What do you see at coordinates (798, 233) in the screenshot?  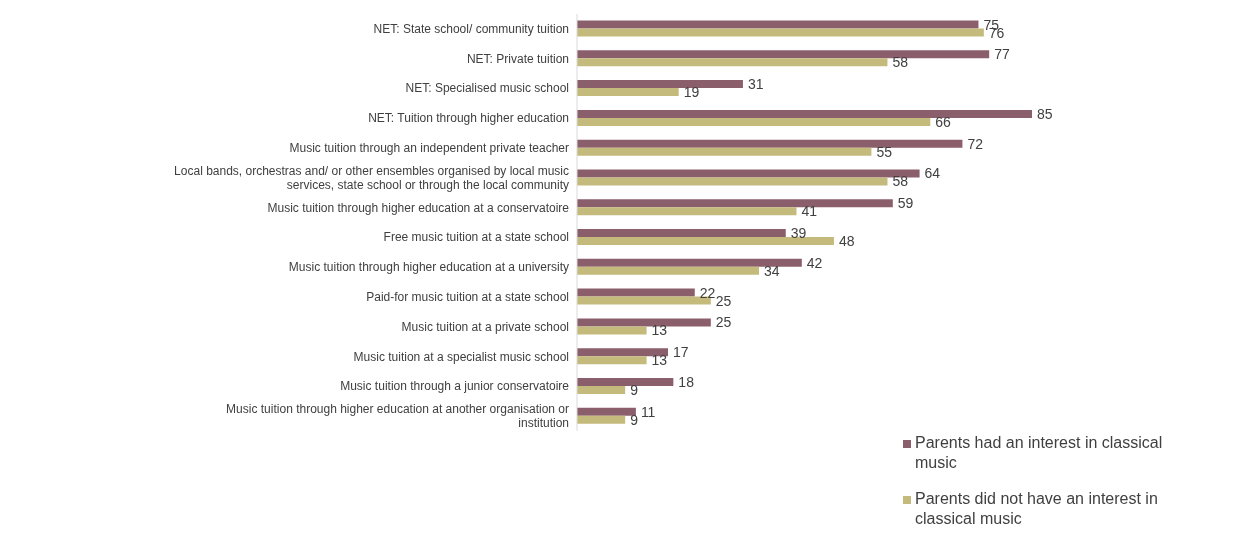 I see `data-label: 39` at bounding box center [798, 233].